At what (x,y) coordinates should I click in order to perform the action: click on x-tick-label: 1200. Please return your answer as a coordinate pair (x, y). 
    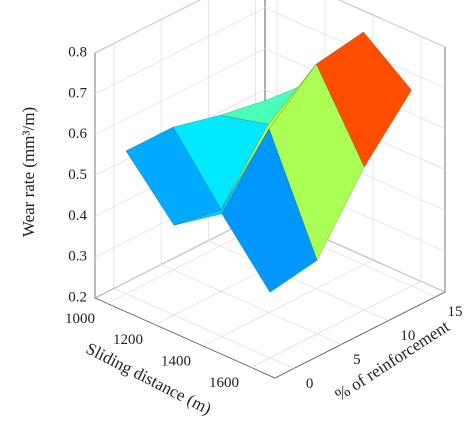
    Looking at the image, I should click on (128, 340).